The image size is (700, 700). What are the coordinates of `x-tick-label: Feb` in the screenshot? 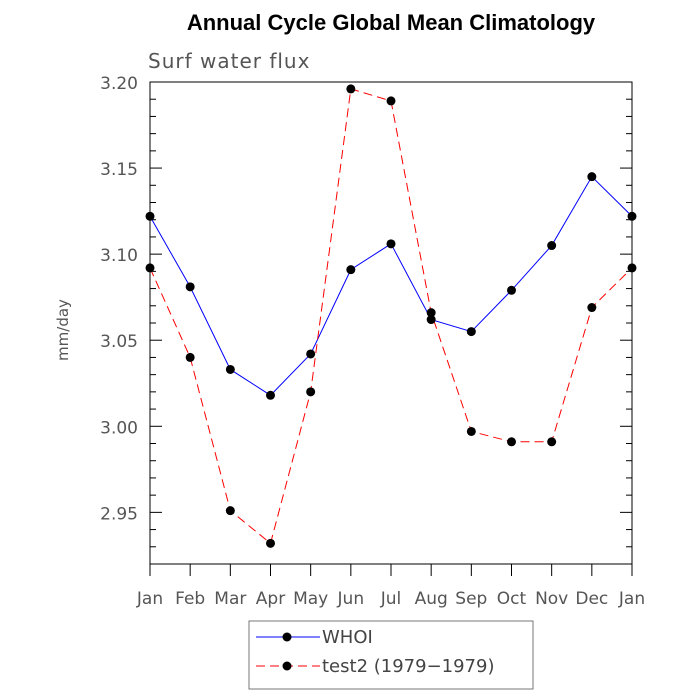 It's located at (190, 599).